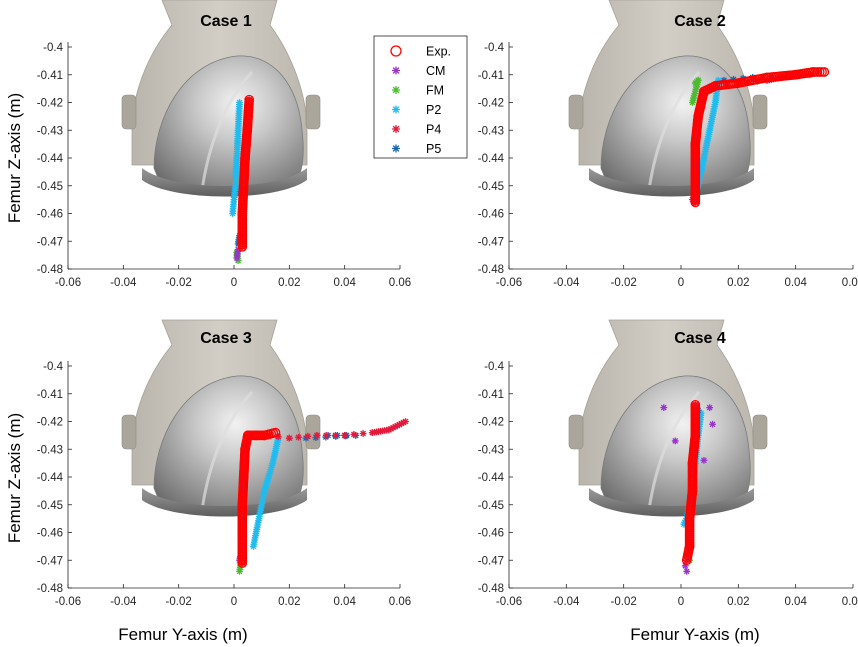 The width and height of the screenshot is (858, 647). Describe the element at coordinates (68, 602) in the screenshot. I see `x-tick-label: -0.06` at that location.